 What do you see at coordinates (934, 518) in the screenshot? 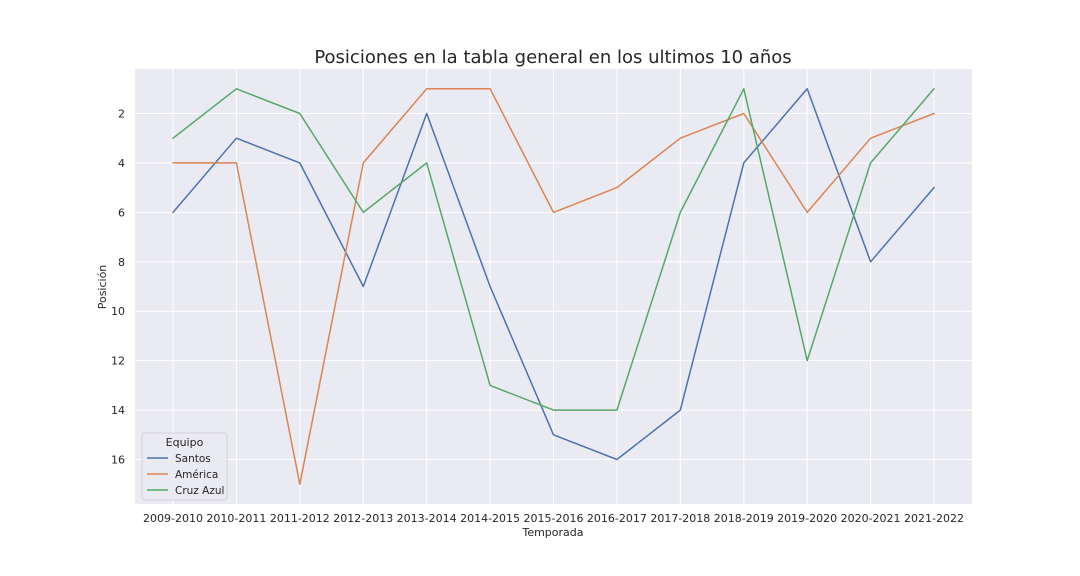
I see `x-tick-label: 2021-2022` at bounding box center [934, 518].